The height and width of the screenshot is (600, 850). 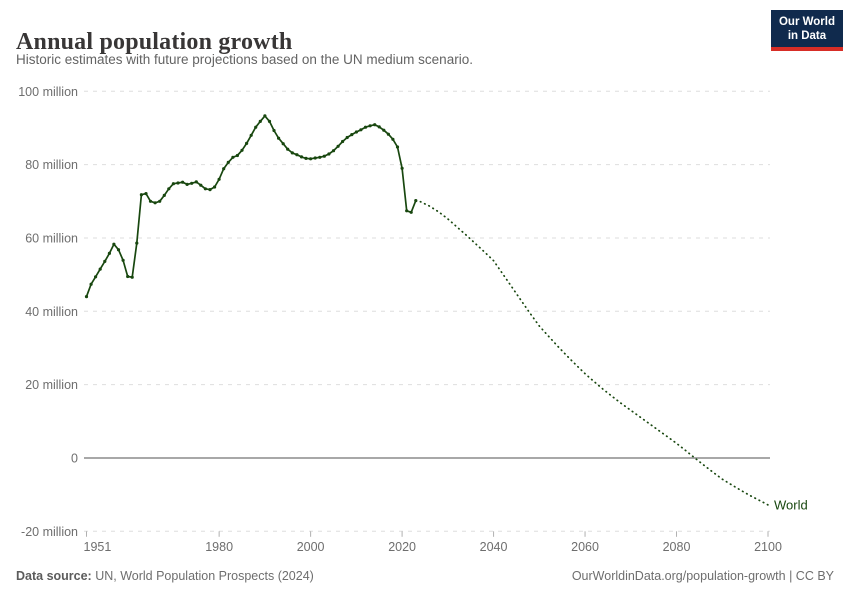 I want to click on y-axis-tick-label: 100 million, so click(x=48, y=92).